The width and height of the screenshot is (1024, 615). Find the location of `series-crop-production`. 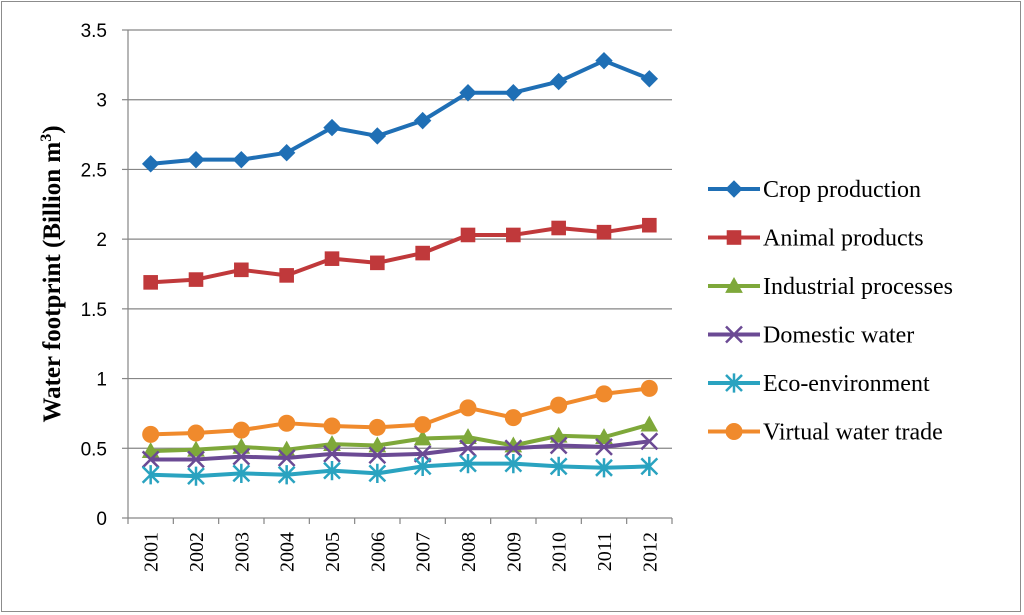

series-crop-production is located at coordinates (400, 112).